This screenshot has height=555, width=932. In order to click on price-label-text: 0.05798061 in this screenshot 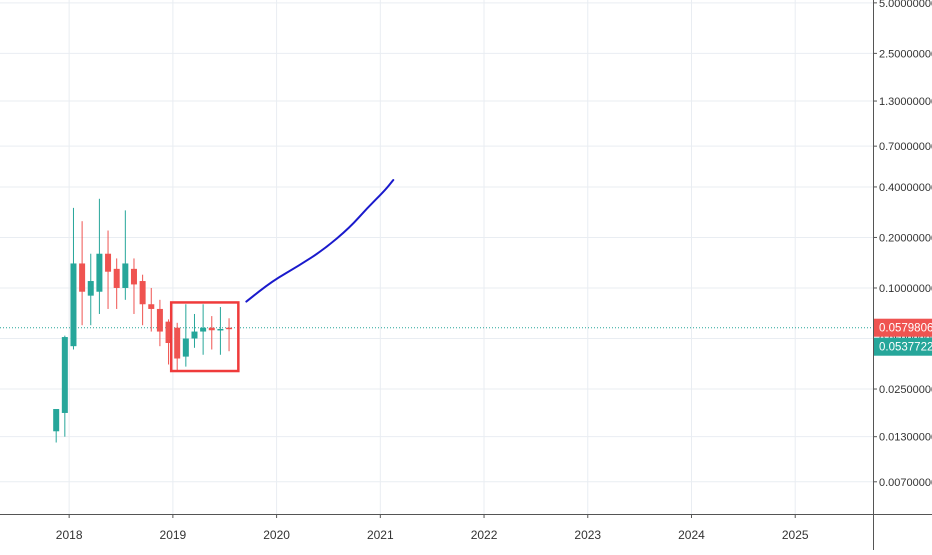, I will do `click(905, 329)`.